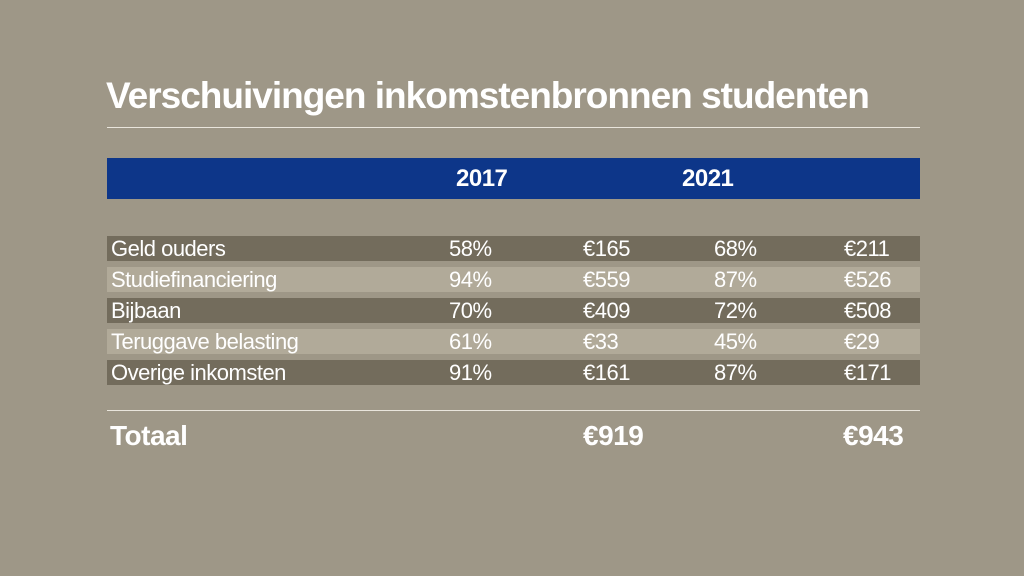  I want to click on cell-percent-2017: 70%, so click(470, 310).